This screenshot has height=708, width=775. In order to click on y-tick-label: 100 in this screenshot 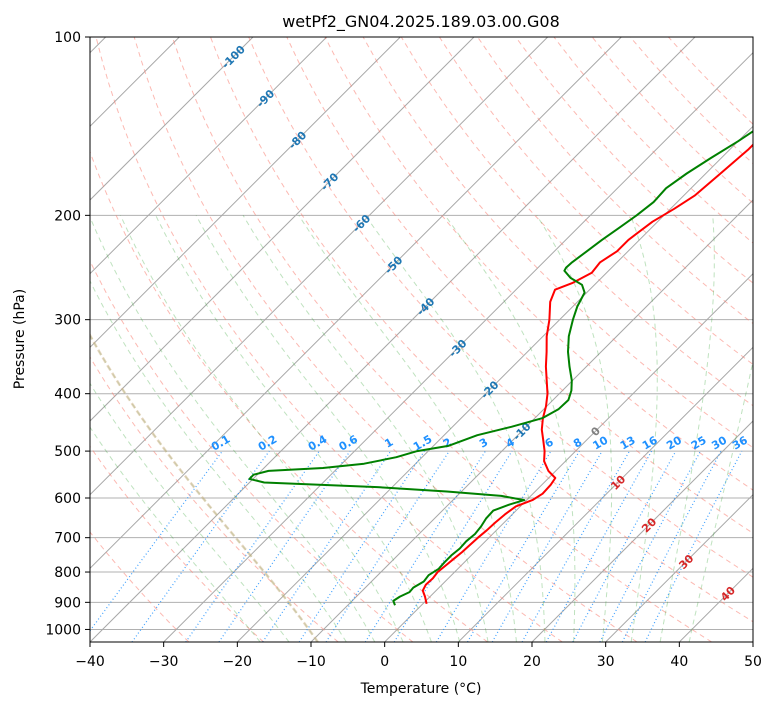, I will do `click(67, 38)`.